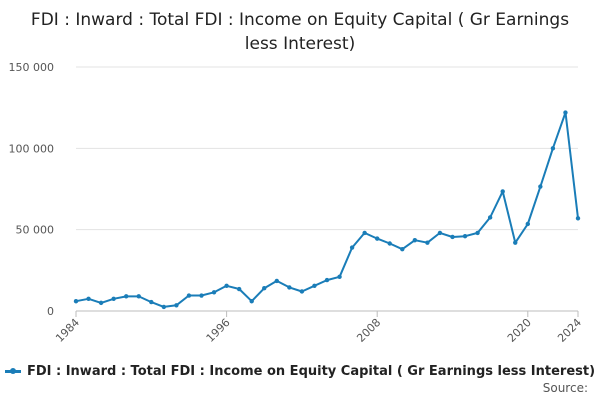  Describe the element at coordinates (32, 148) in the screenshot. I see `y-tick-label: 100 000` at that location.